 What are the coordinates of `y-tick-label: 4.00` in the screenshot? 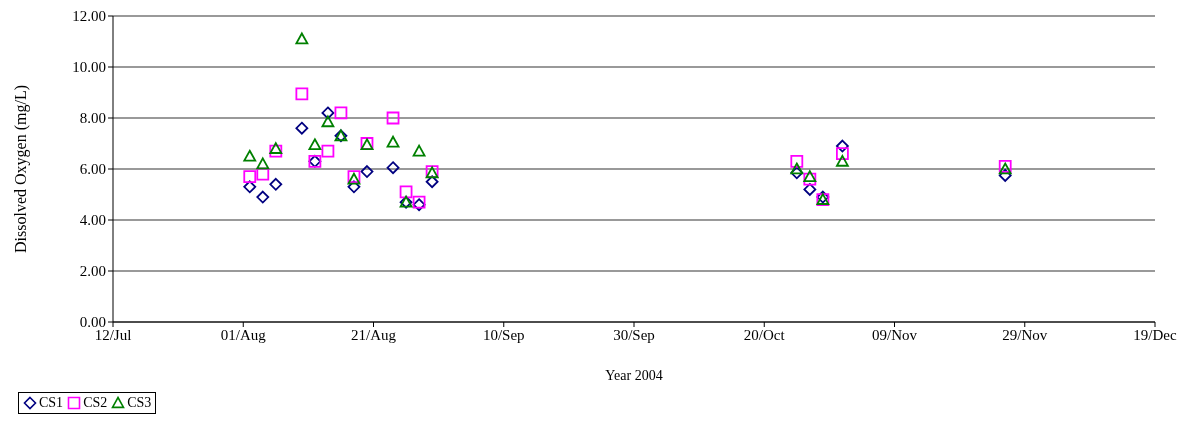 It's located at (92, 220).